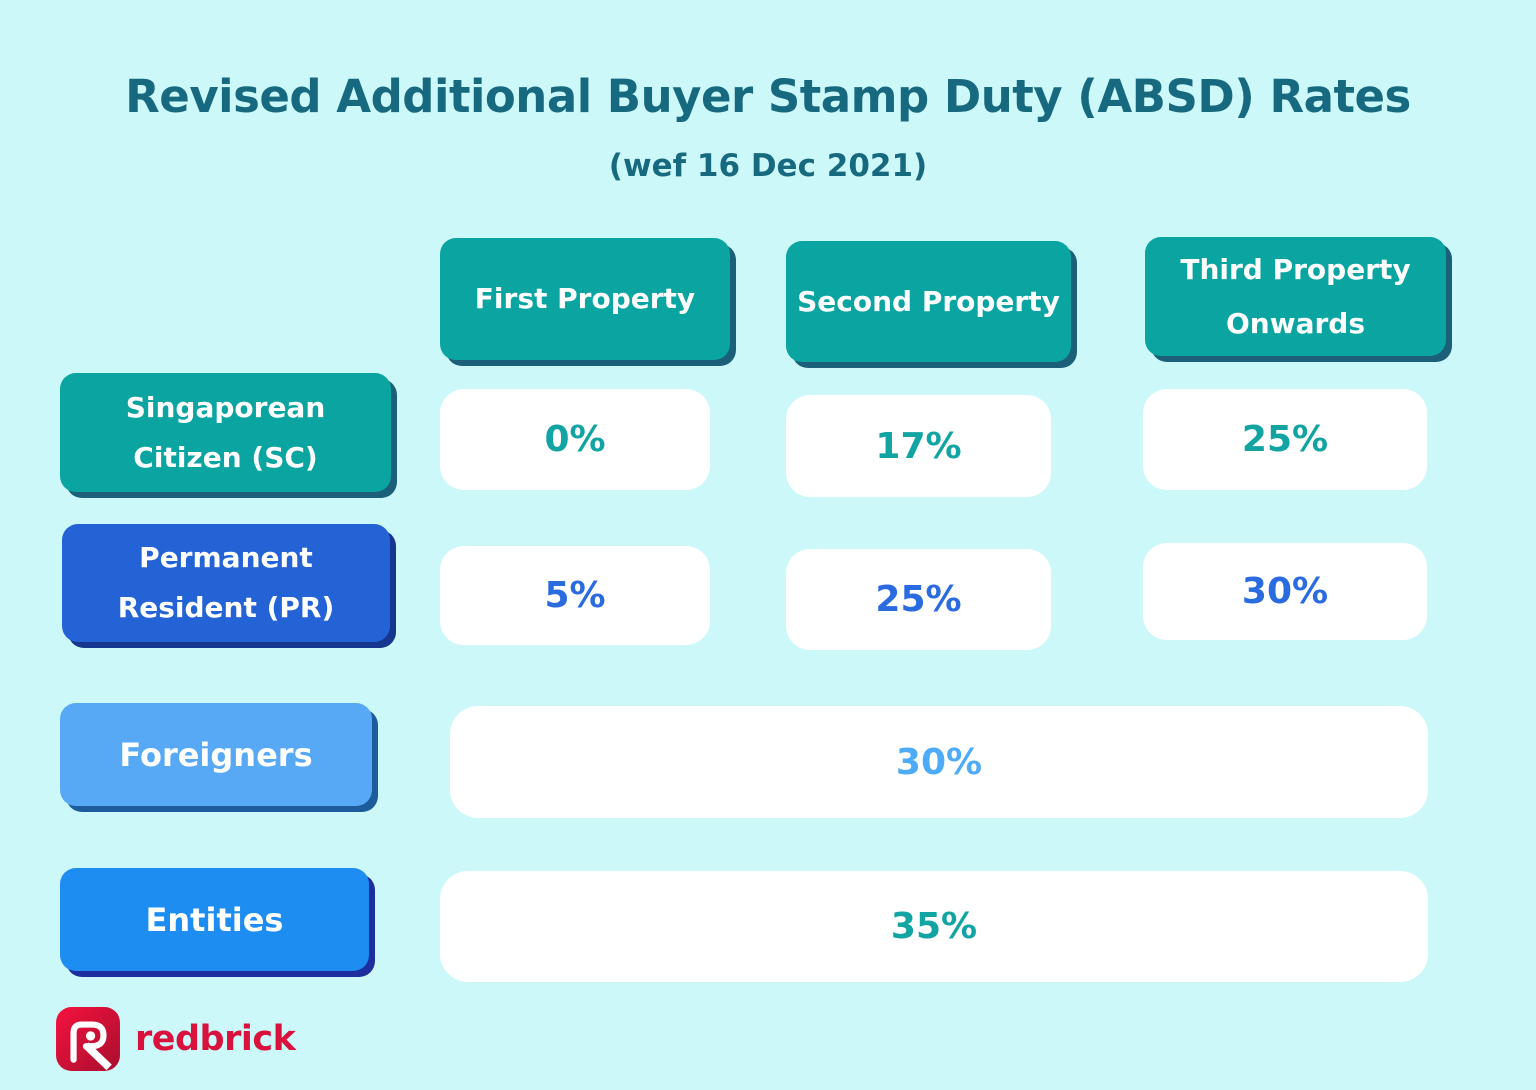 The image size is (1536, 1090). I want to click on value-cell-sc-second-property: 17%, so click(918, 446).